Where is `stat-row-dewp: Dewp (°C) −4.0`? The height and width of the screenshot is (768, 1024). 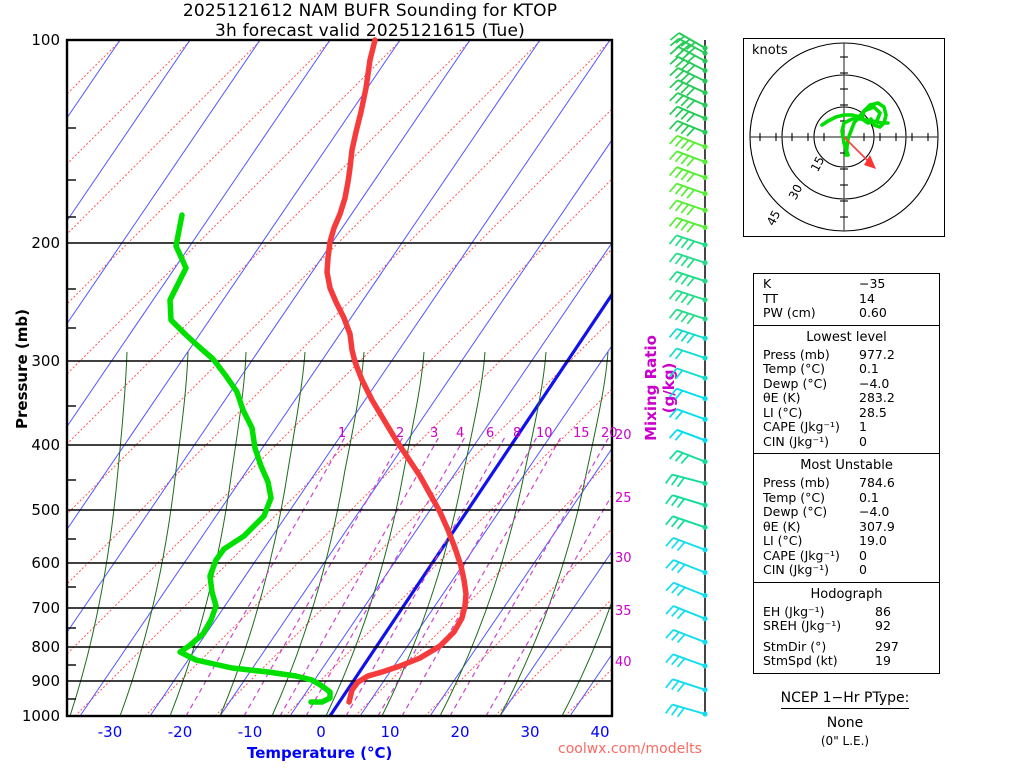 stat-row-dewp: Dewp (°C) −4.0 is located at coordinates (846, 383).